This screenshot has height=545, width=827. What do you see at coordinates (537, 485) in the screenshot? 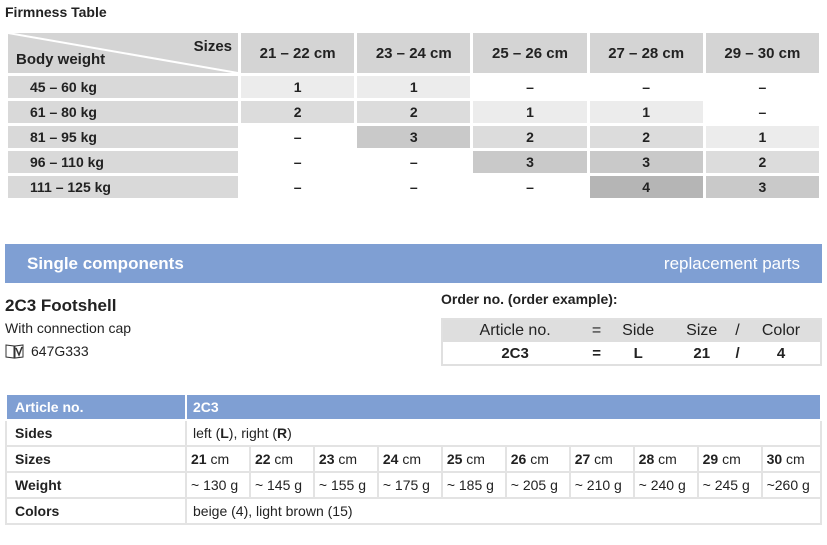
I see `weight-cell: ~ 205 g` at bounding box center [537, 485].